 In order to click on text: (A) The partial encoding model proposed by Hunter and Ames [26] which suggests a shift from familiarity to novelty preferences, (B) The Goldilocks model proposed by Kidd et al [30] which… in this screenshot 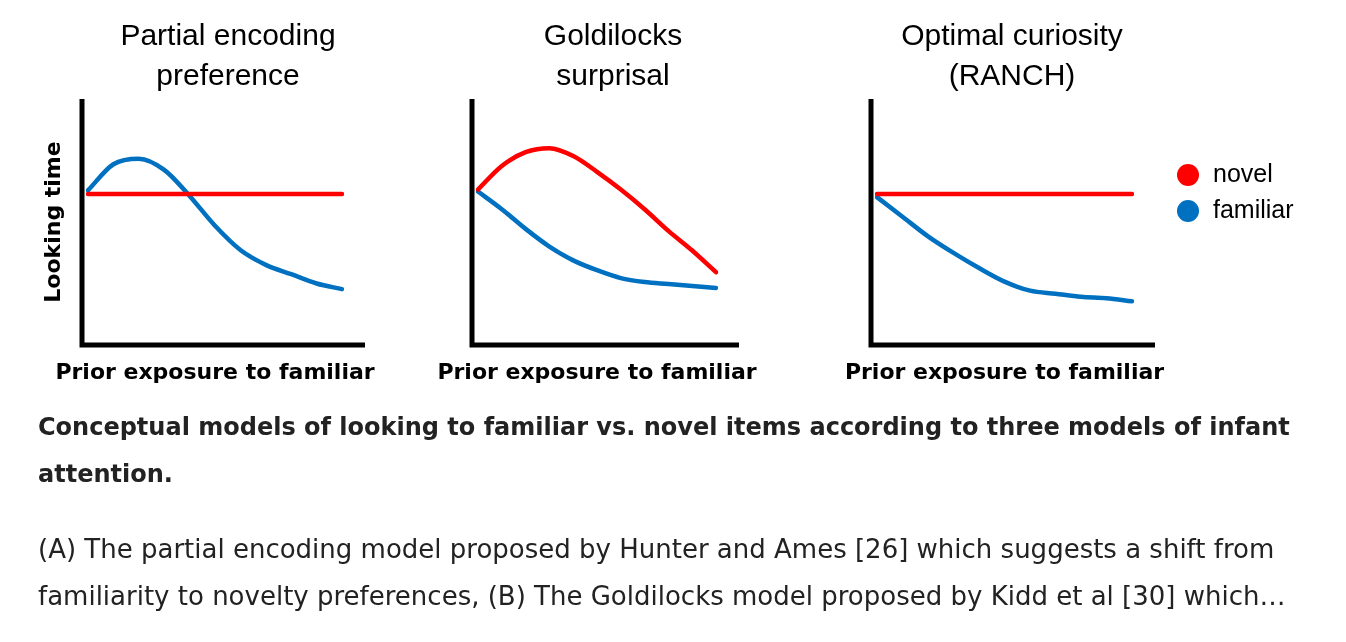, I will do `click(662, 573)`.